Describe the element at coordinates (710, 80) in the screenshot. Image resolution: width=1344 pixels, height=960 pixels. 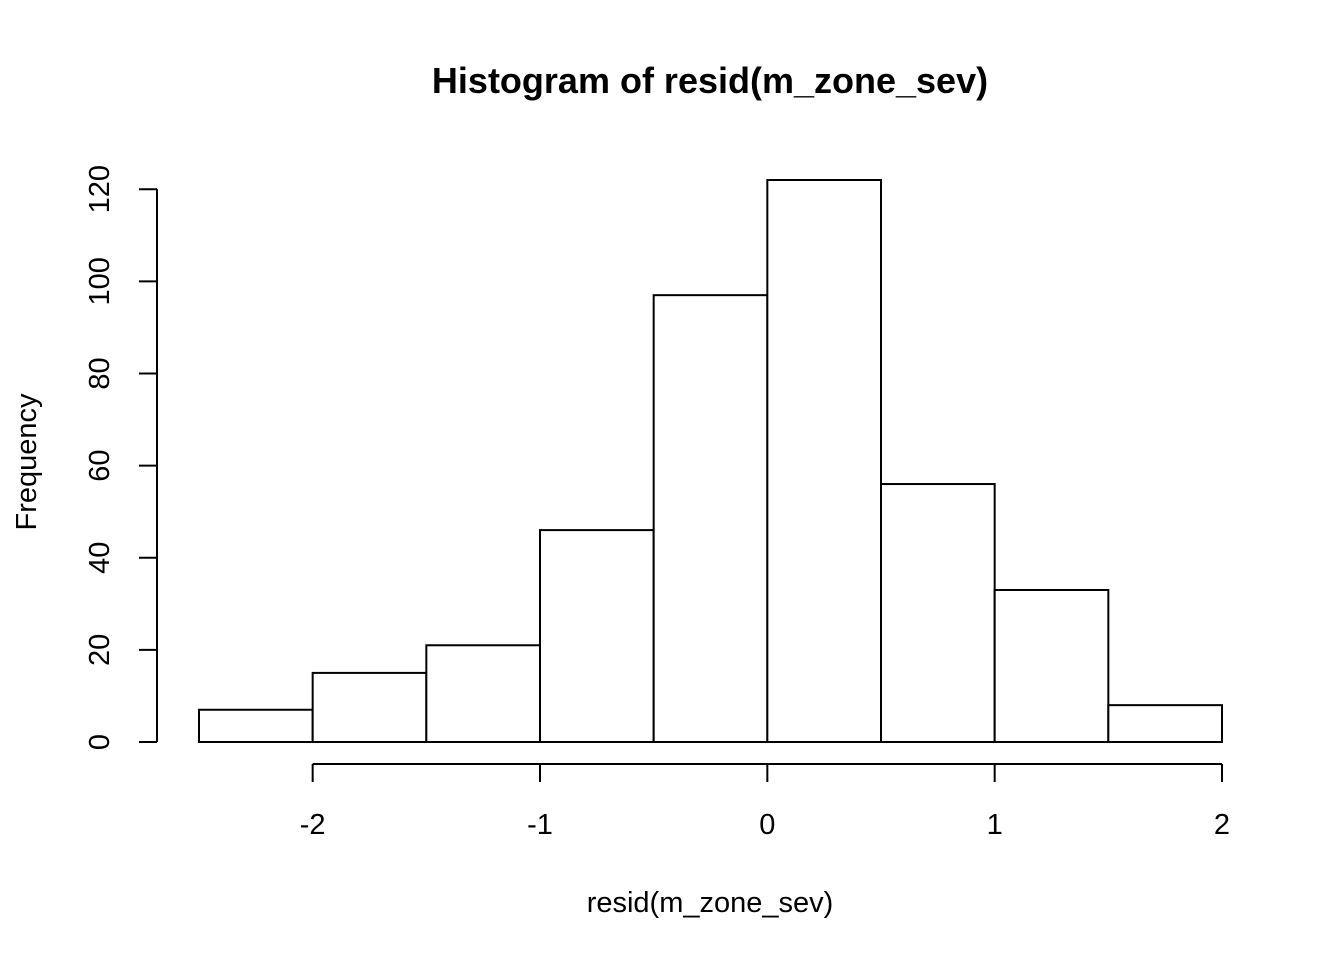
I see `chart-title: Histogram of resid(m_zone_sev)` at that location.